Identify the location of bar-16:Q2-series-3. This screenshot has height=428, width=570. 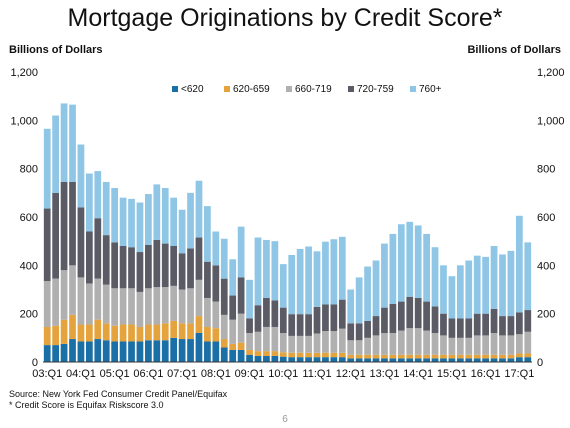
(494, 320).